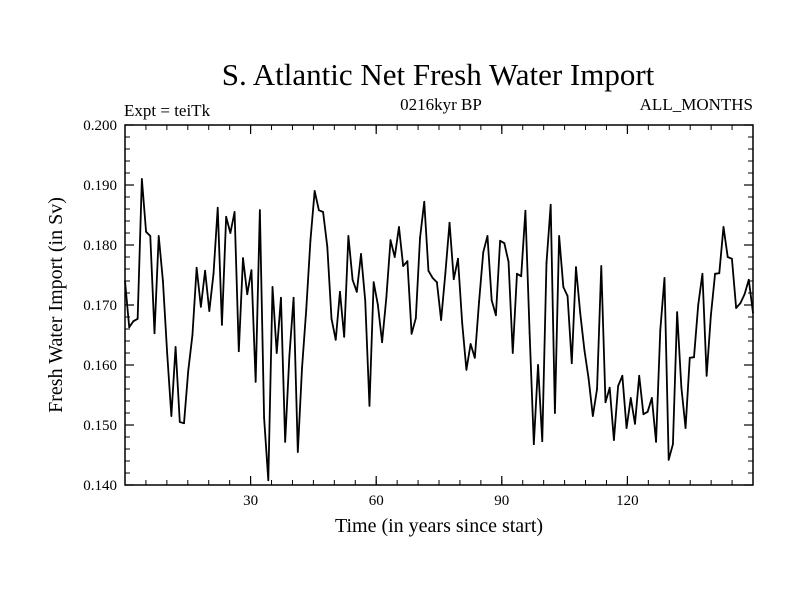 The image size is (800, 600). Describe the element at coordinates (250, 501) in the screenshot. I see `x-tick-label: 30` at that location.